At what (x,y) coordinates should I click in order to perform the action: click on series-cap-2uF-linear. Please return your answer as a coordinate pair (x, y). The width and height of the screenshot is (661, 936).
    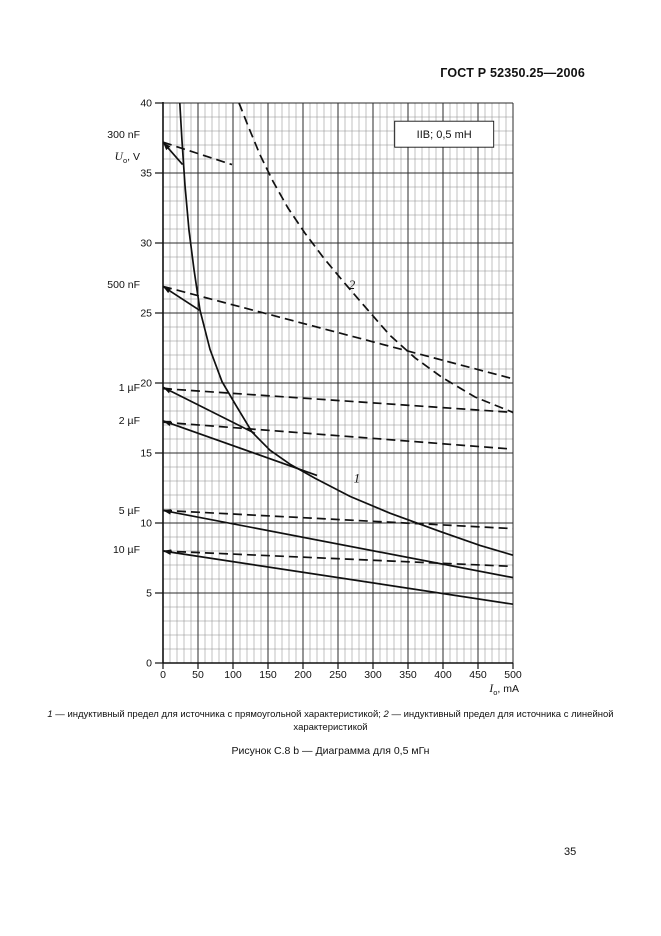
    Looking at the image, I should click on (335, 435).